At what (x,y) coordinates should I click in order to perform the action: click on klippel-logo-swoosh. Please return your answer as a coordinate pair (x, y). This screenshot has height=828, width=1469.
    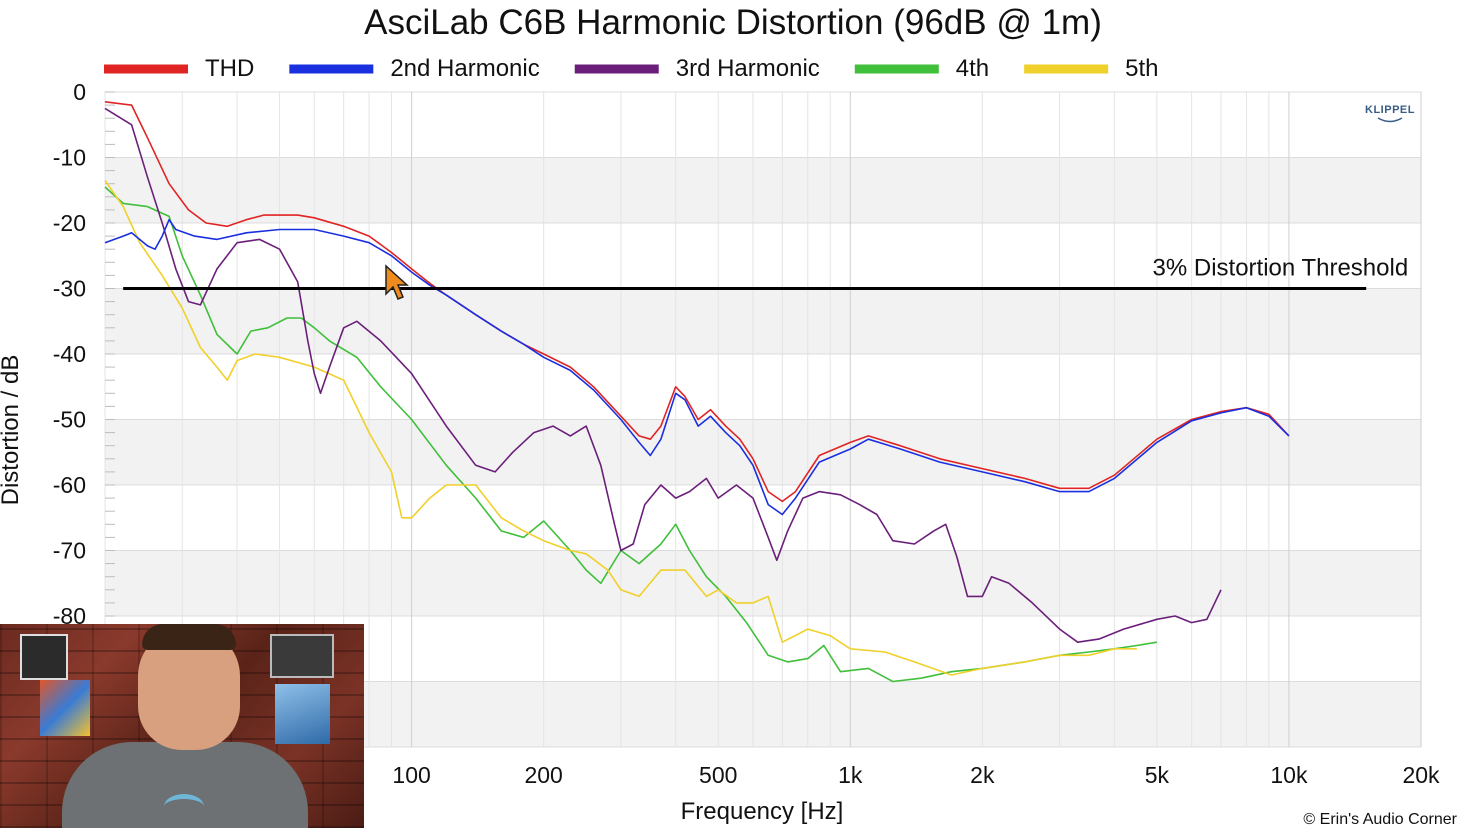
    Looking at the image, I should click on (1390, 120).